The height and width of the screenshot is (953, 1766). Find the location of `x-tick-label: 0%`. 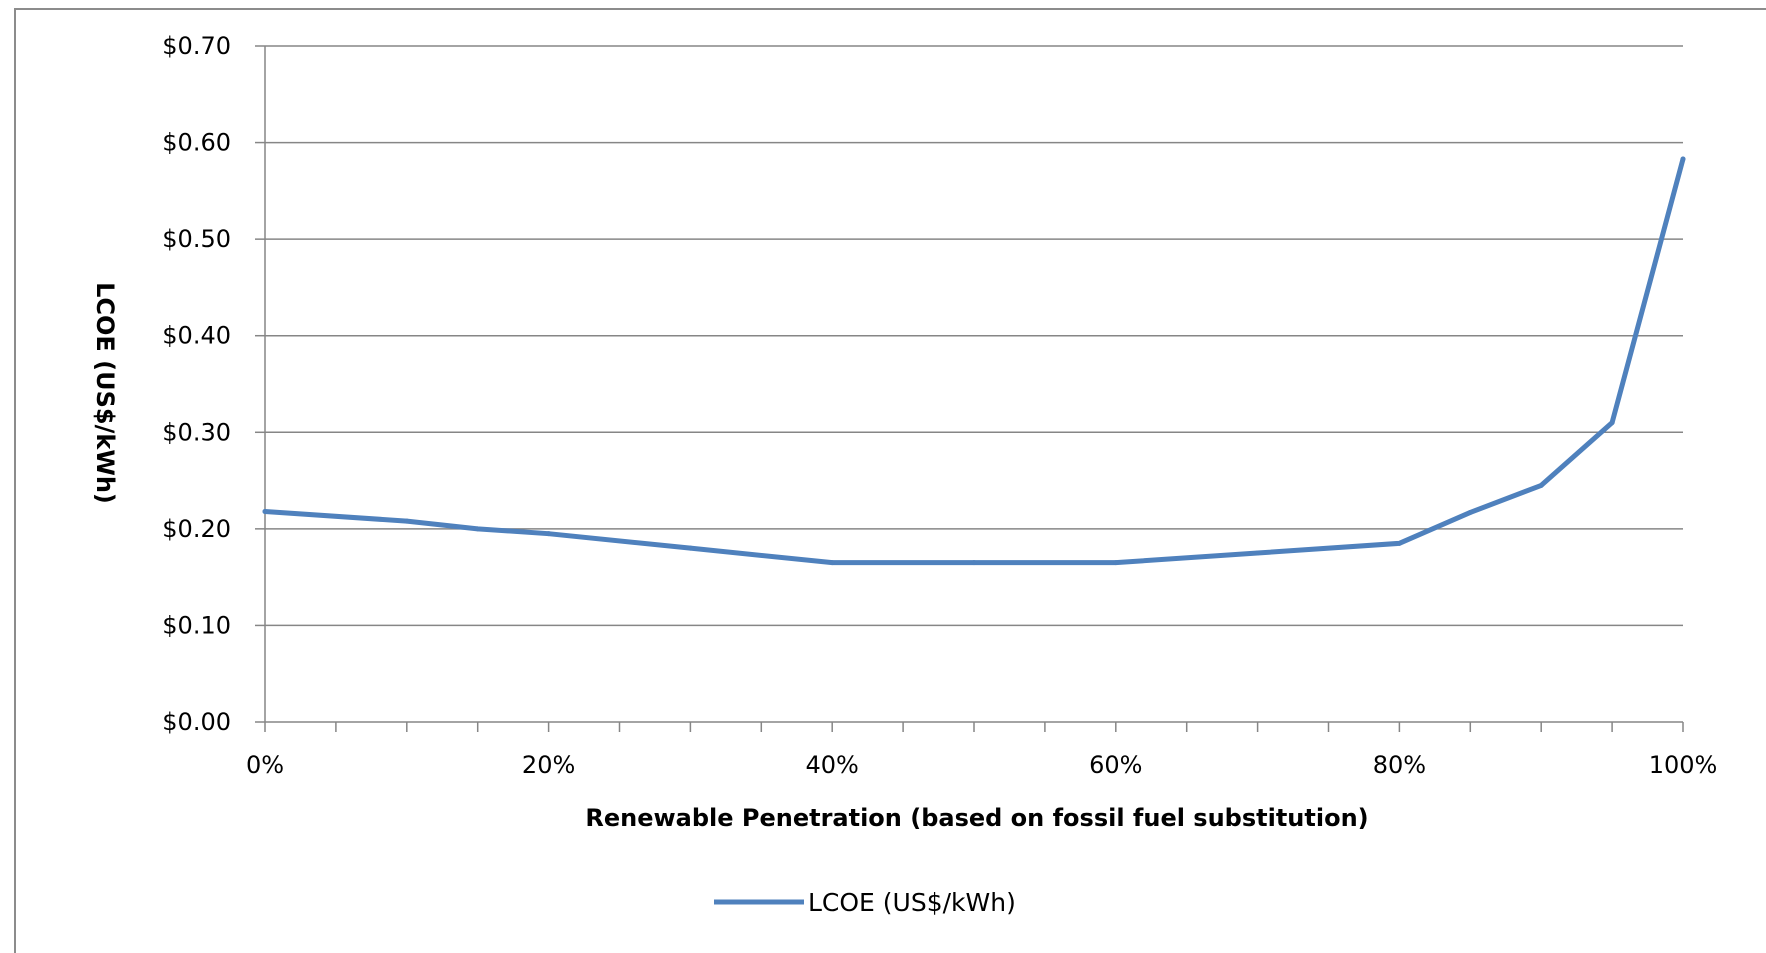

x-tick-label: 0% is located at coordinates (265, 765).